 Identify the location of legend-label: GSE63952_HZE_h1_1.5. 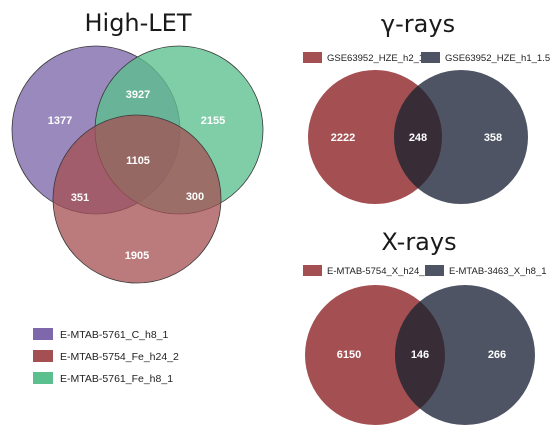
(497, 58).